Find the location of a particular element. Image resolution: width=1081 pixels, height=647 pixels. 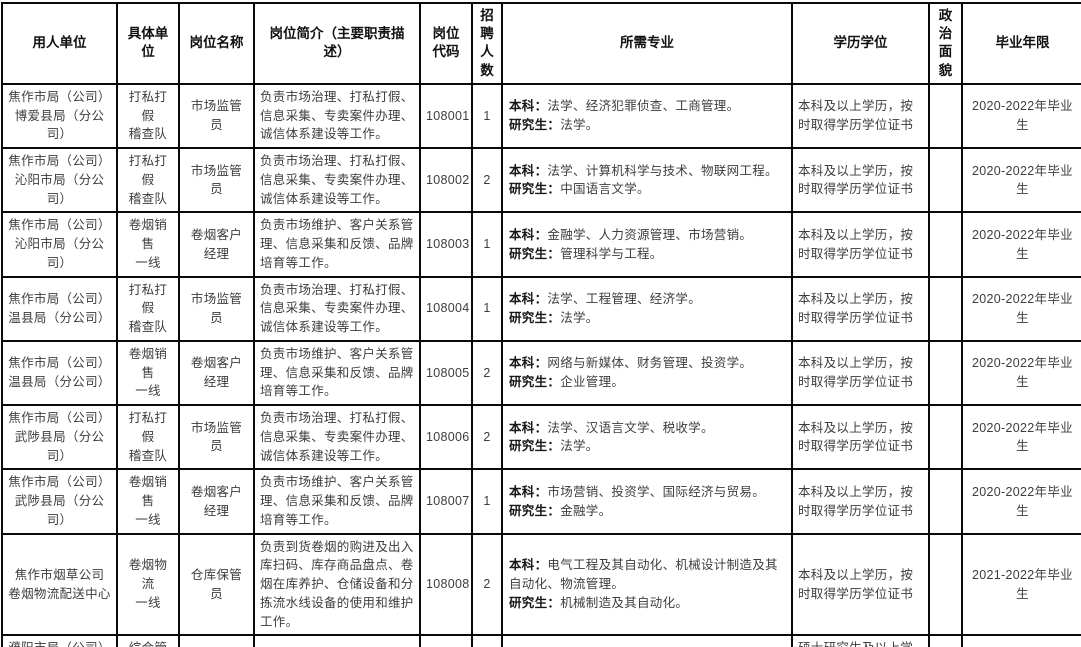

majors-segment: 研究生：法学。 is located at coordinates (647, 125).